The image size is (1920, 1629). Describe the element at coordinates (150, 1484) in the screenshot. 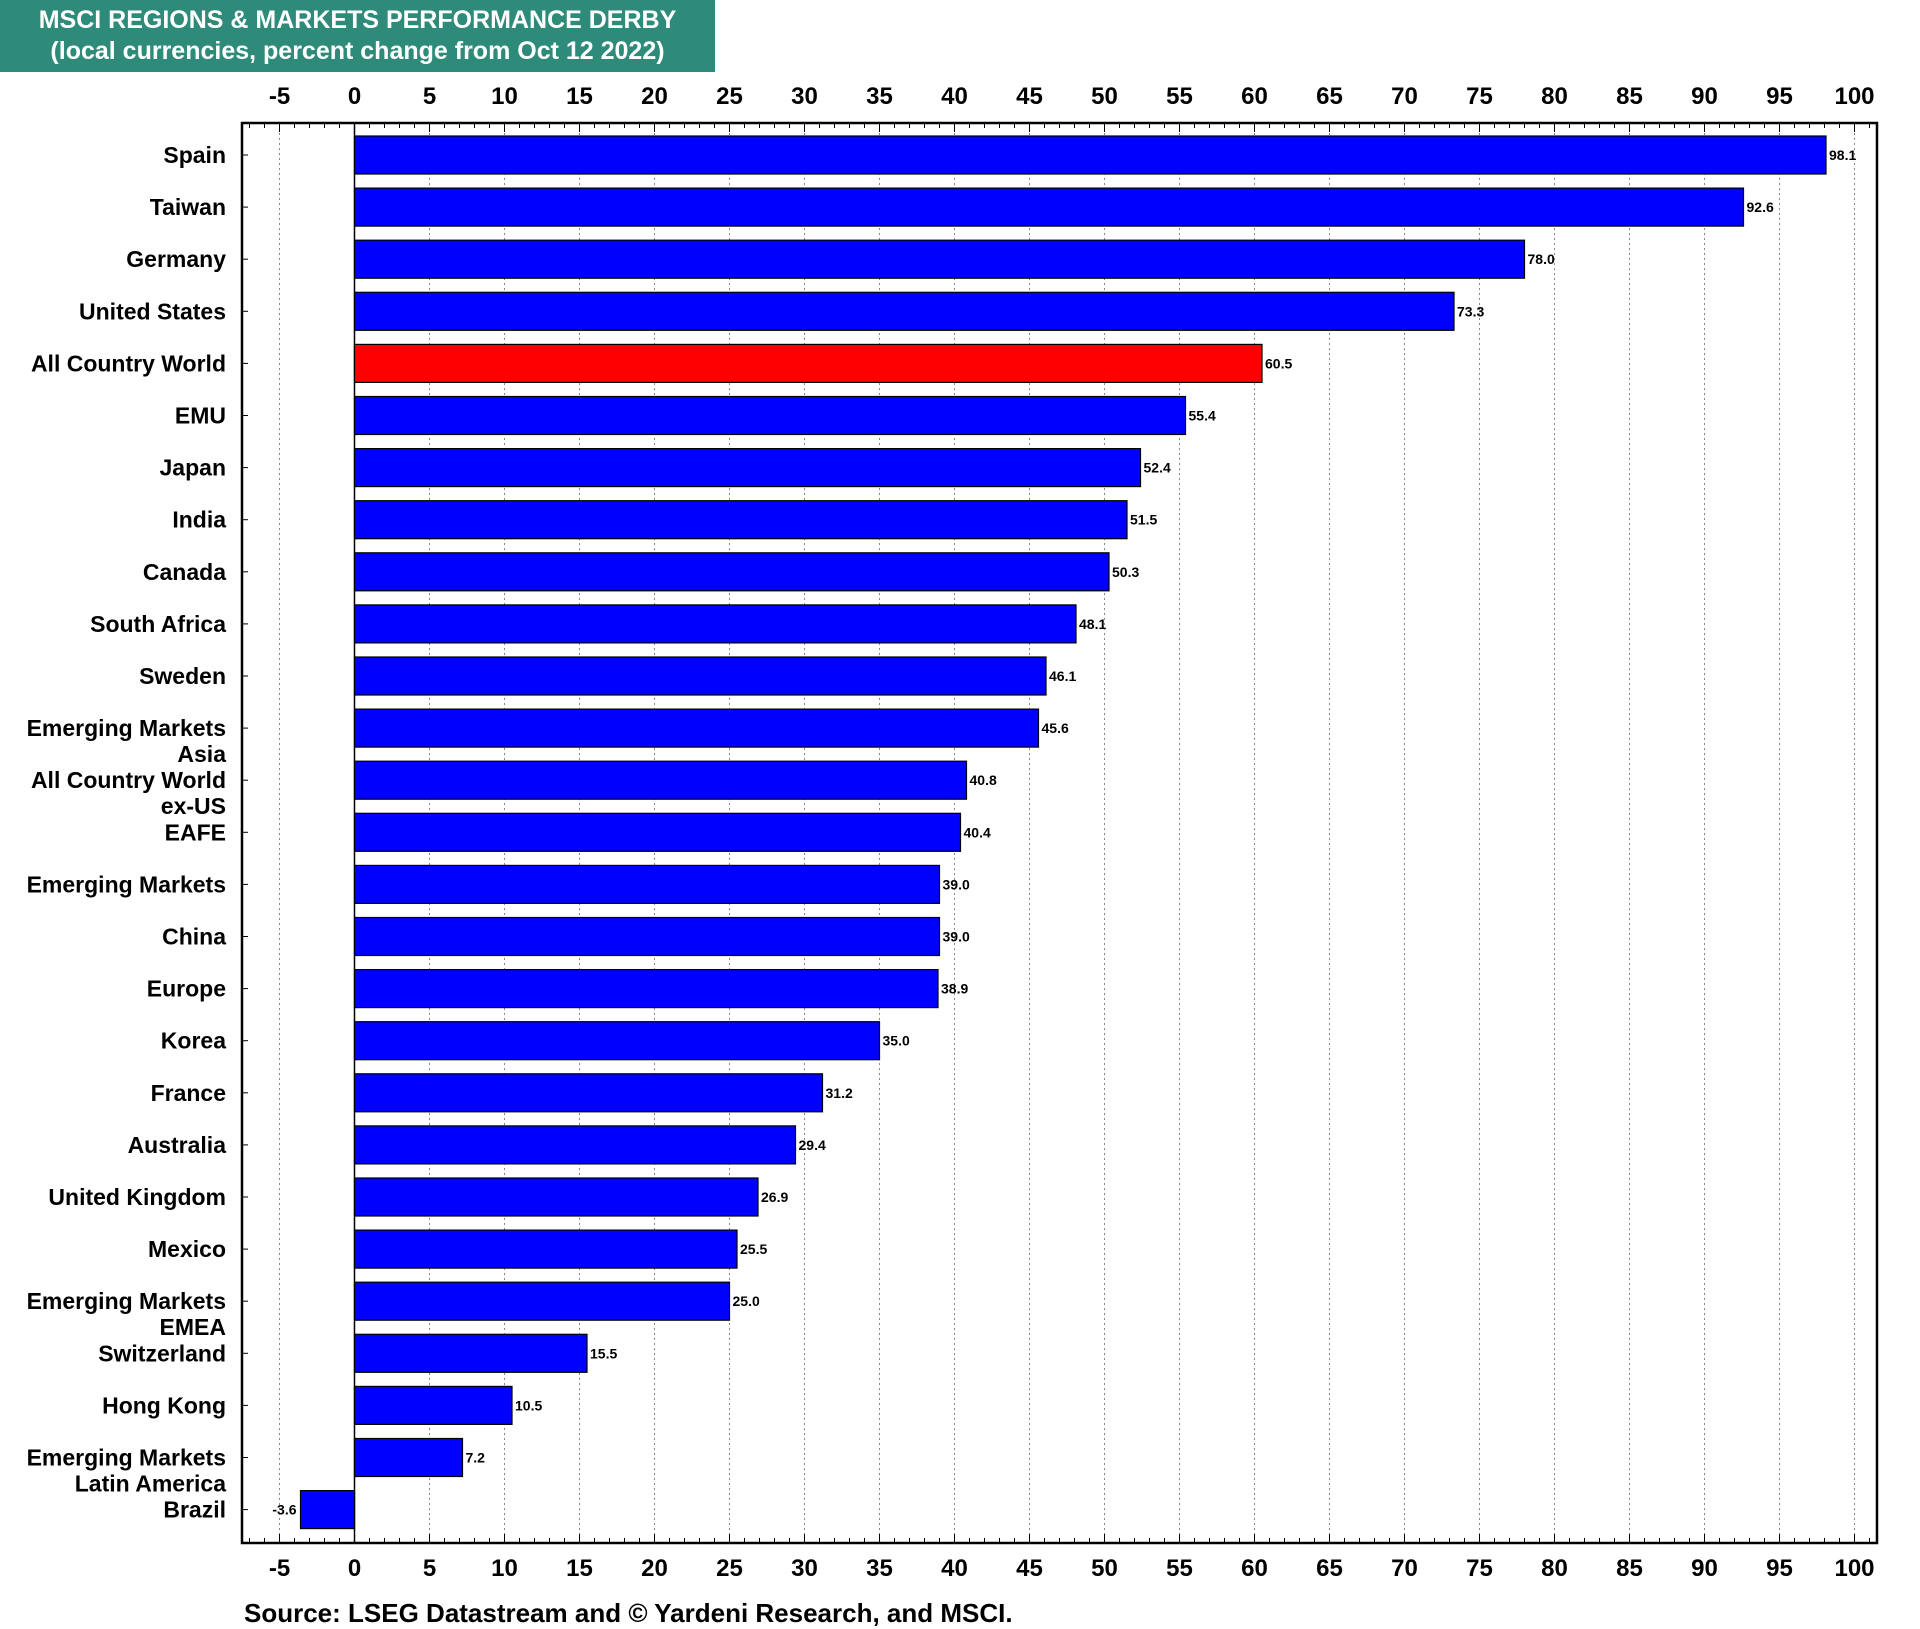

I see `category-label: Latin America` at that location.